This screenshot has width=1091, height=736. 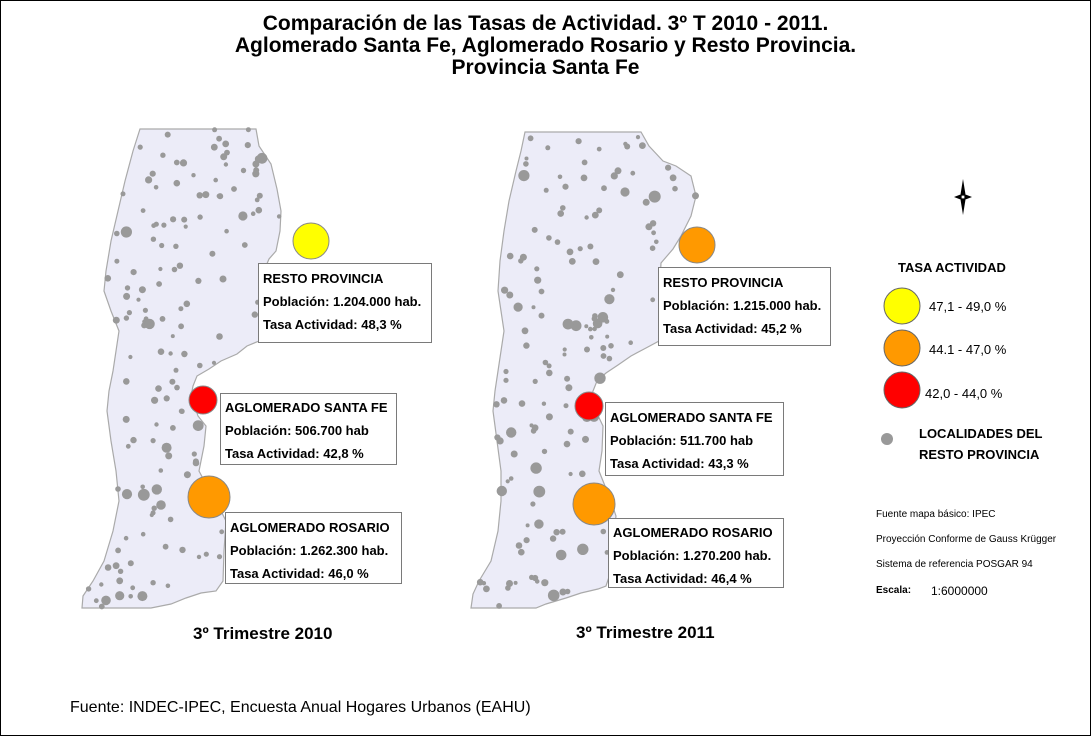 I want to click on legend-localities-line1: LOCALIDADES DEL, so click(x=981, y=433).